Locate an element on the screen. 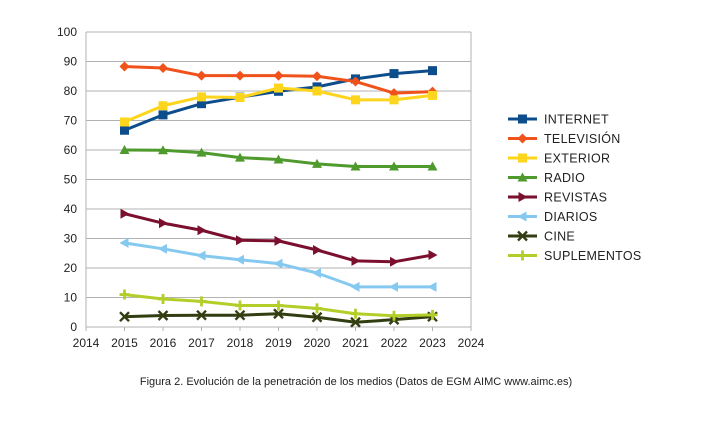  legend-label: REVISTAS is located at coordinates (575, 198).